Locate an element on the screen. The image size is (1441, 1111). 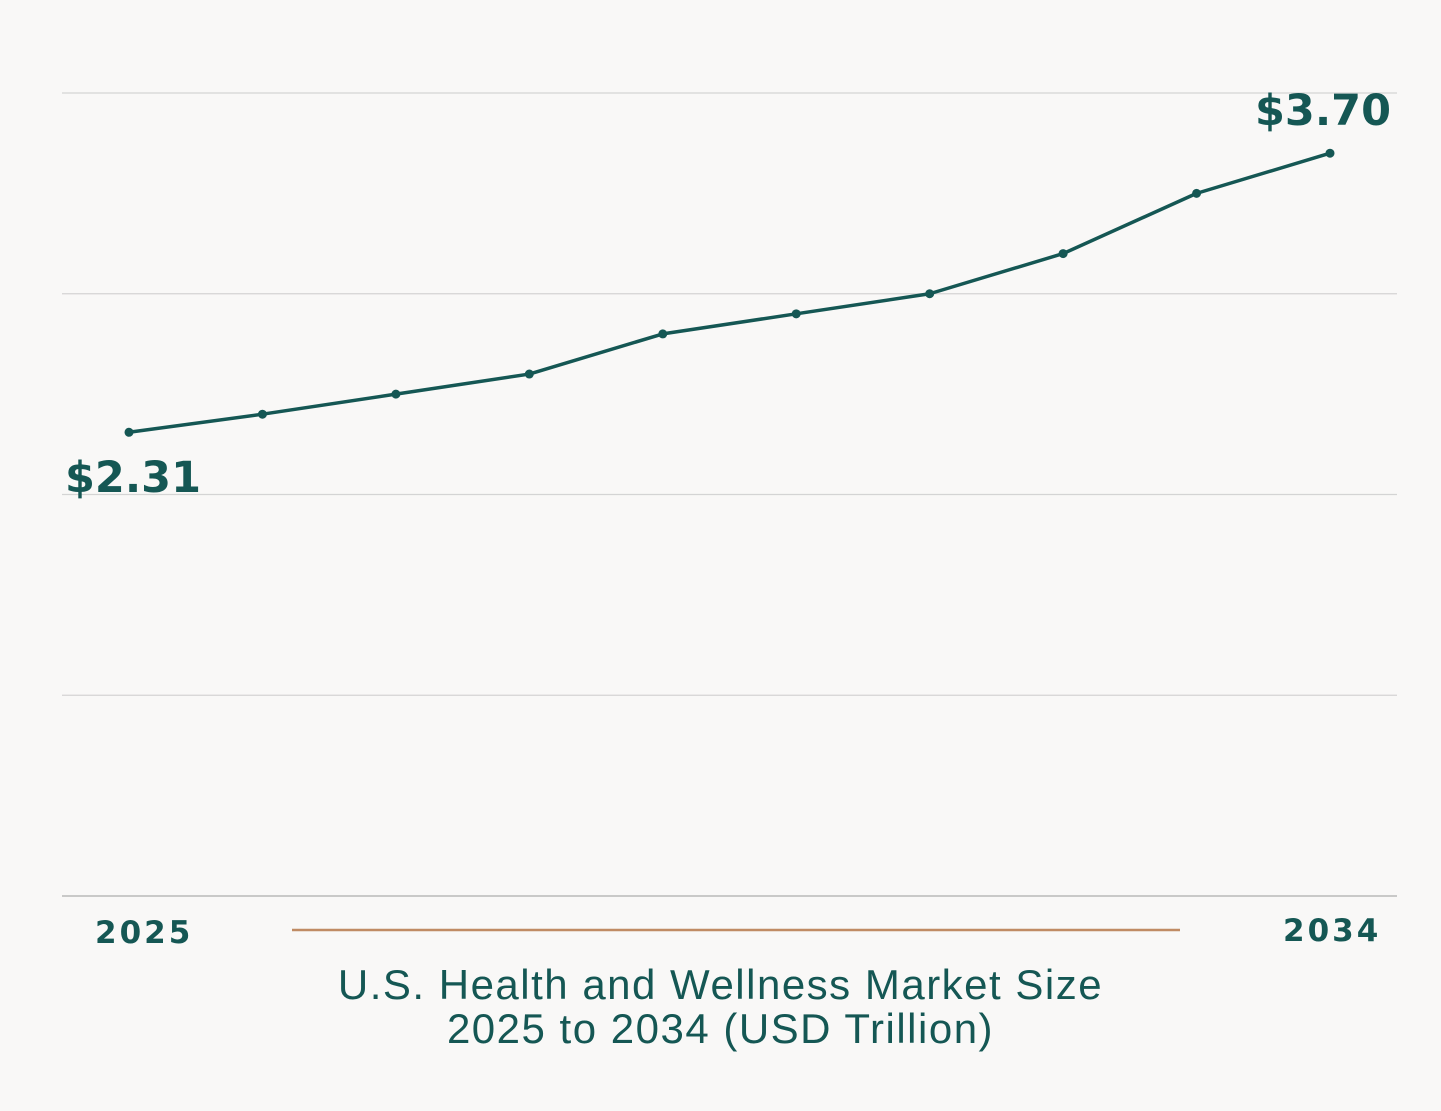
caption-line-1: U.S. Health and Wellness Market Size is located at coordinates (720, 984).